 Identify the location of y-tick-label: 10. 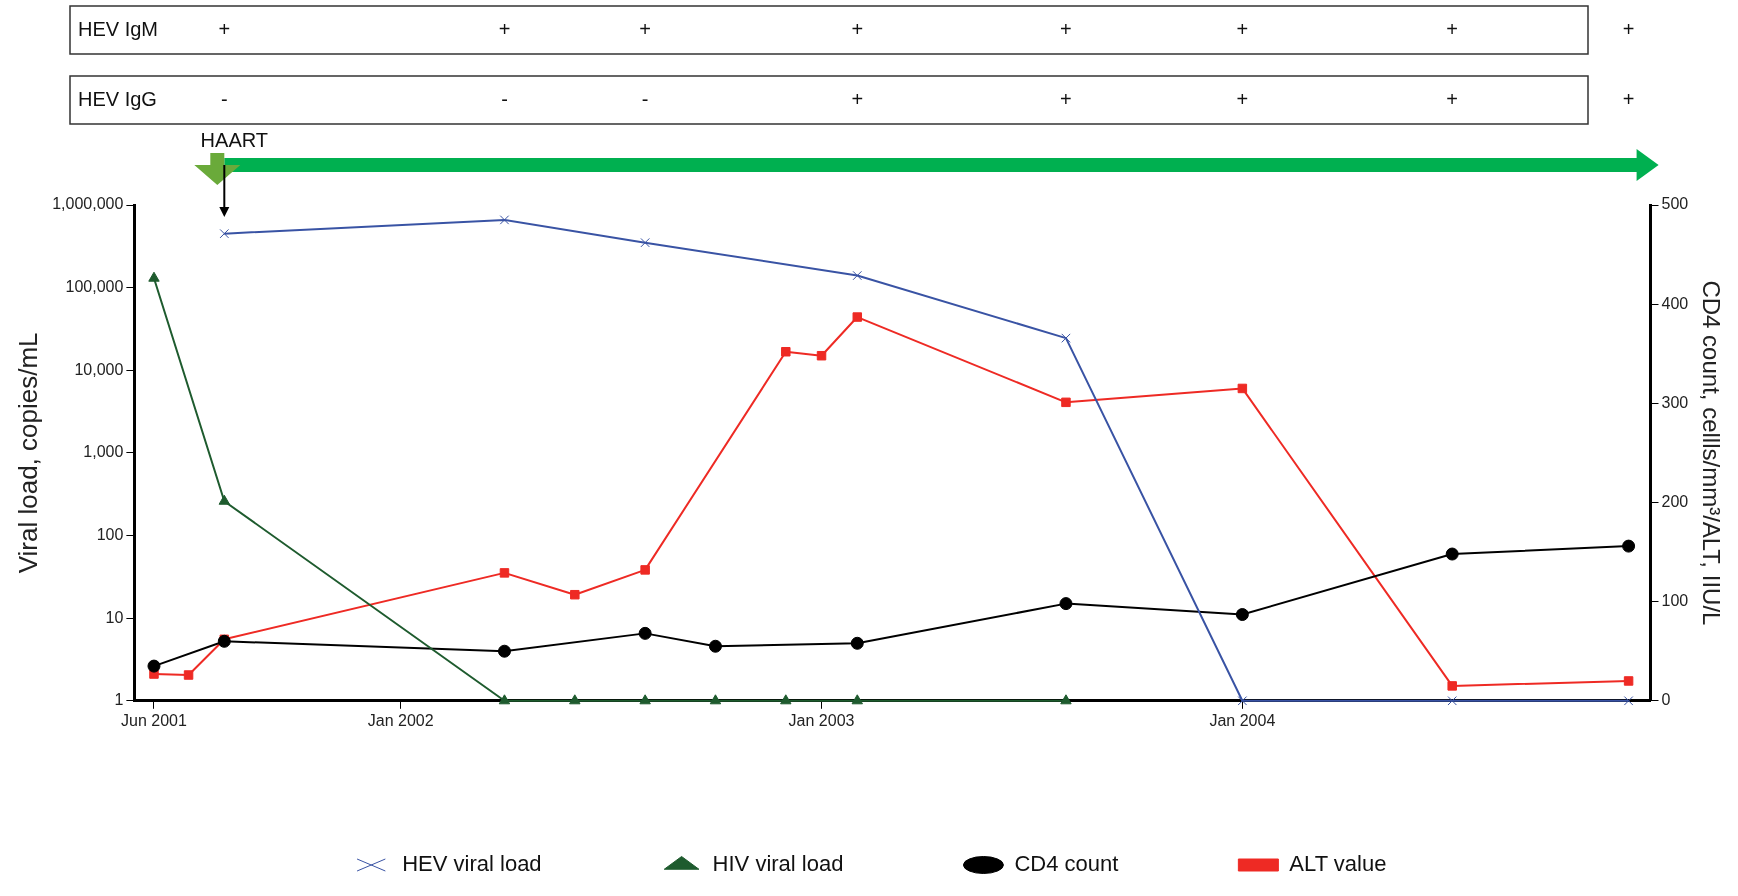
(114, 617).